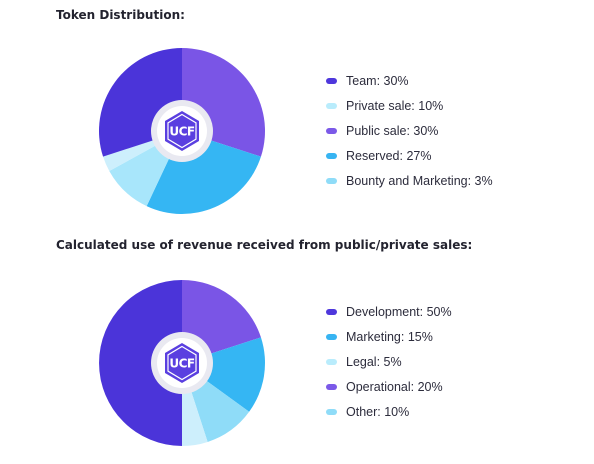 The width and height of the screenshot is (594, 464). What do you see at coordinates (394, 386) in the screenshot?
I see `legend-label: Operational: 20%` at bounding box center [394, 386].